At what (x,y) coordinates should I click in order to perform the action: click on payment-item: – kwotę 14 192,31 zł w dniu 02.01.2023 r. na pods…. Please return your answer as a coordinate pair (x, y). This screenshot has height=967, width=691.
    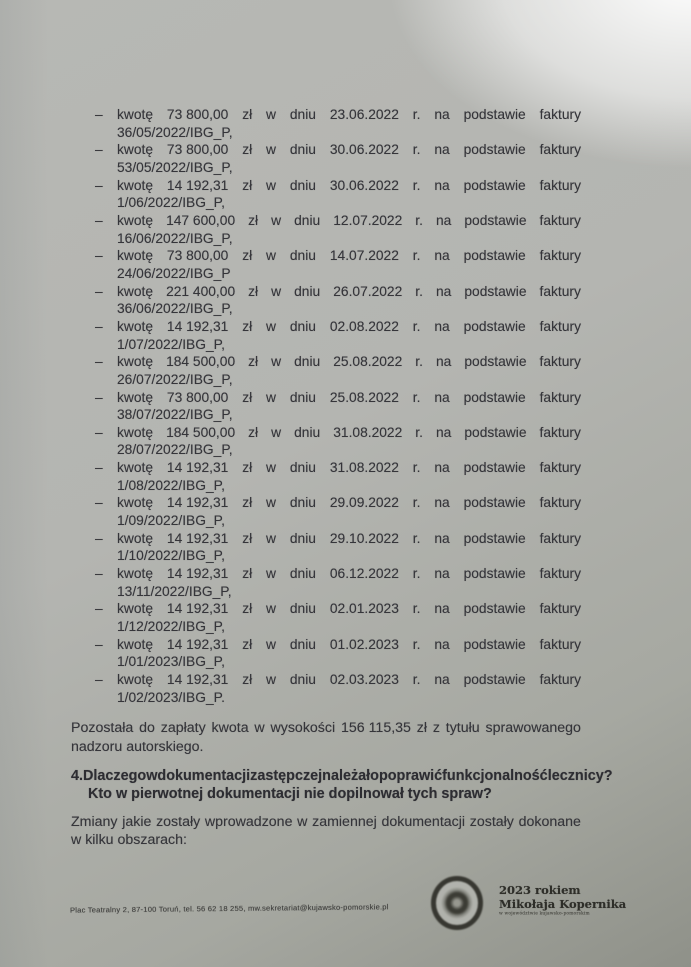
    Looking at the image, I should click on (338, 617).